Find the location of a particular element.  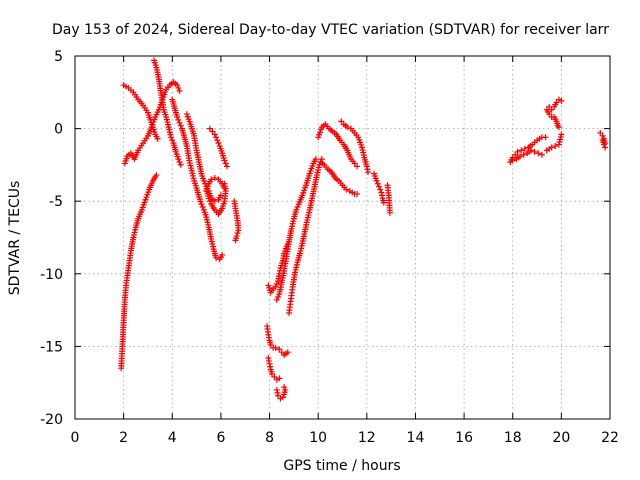

x-tick-label: 8 is located at coordinates (269, 438).